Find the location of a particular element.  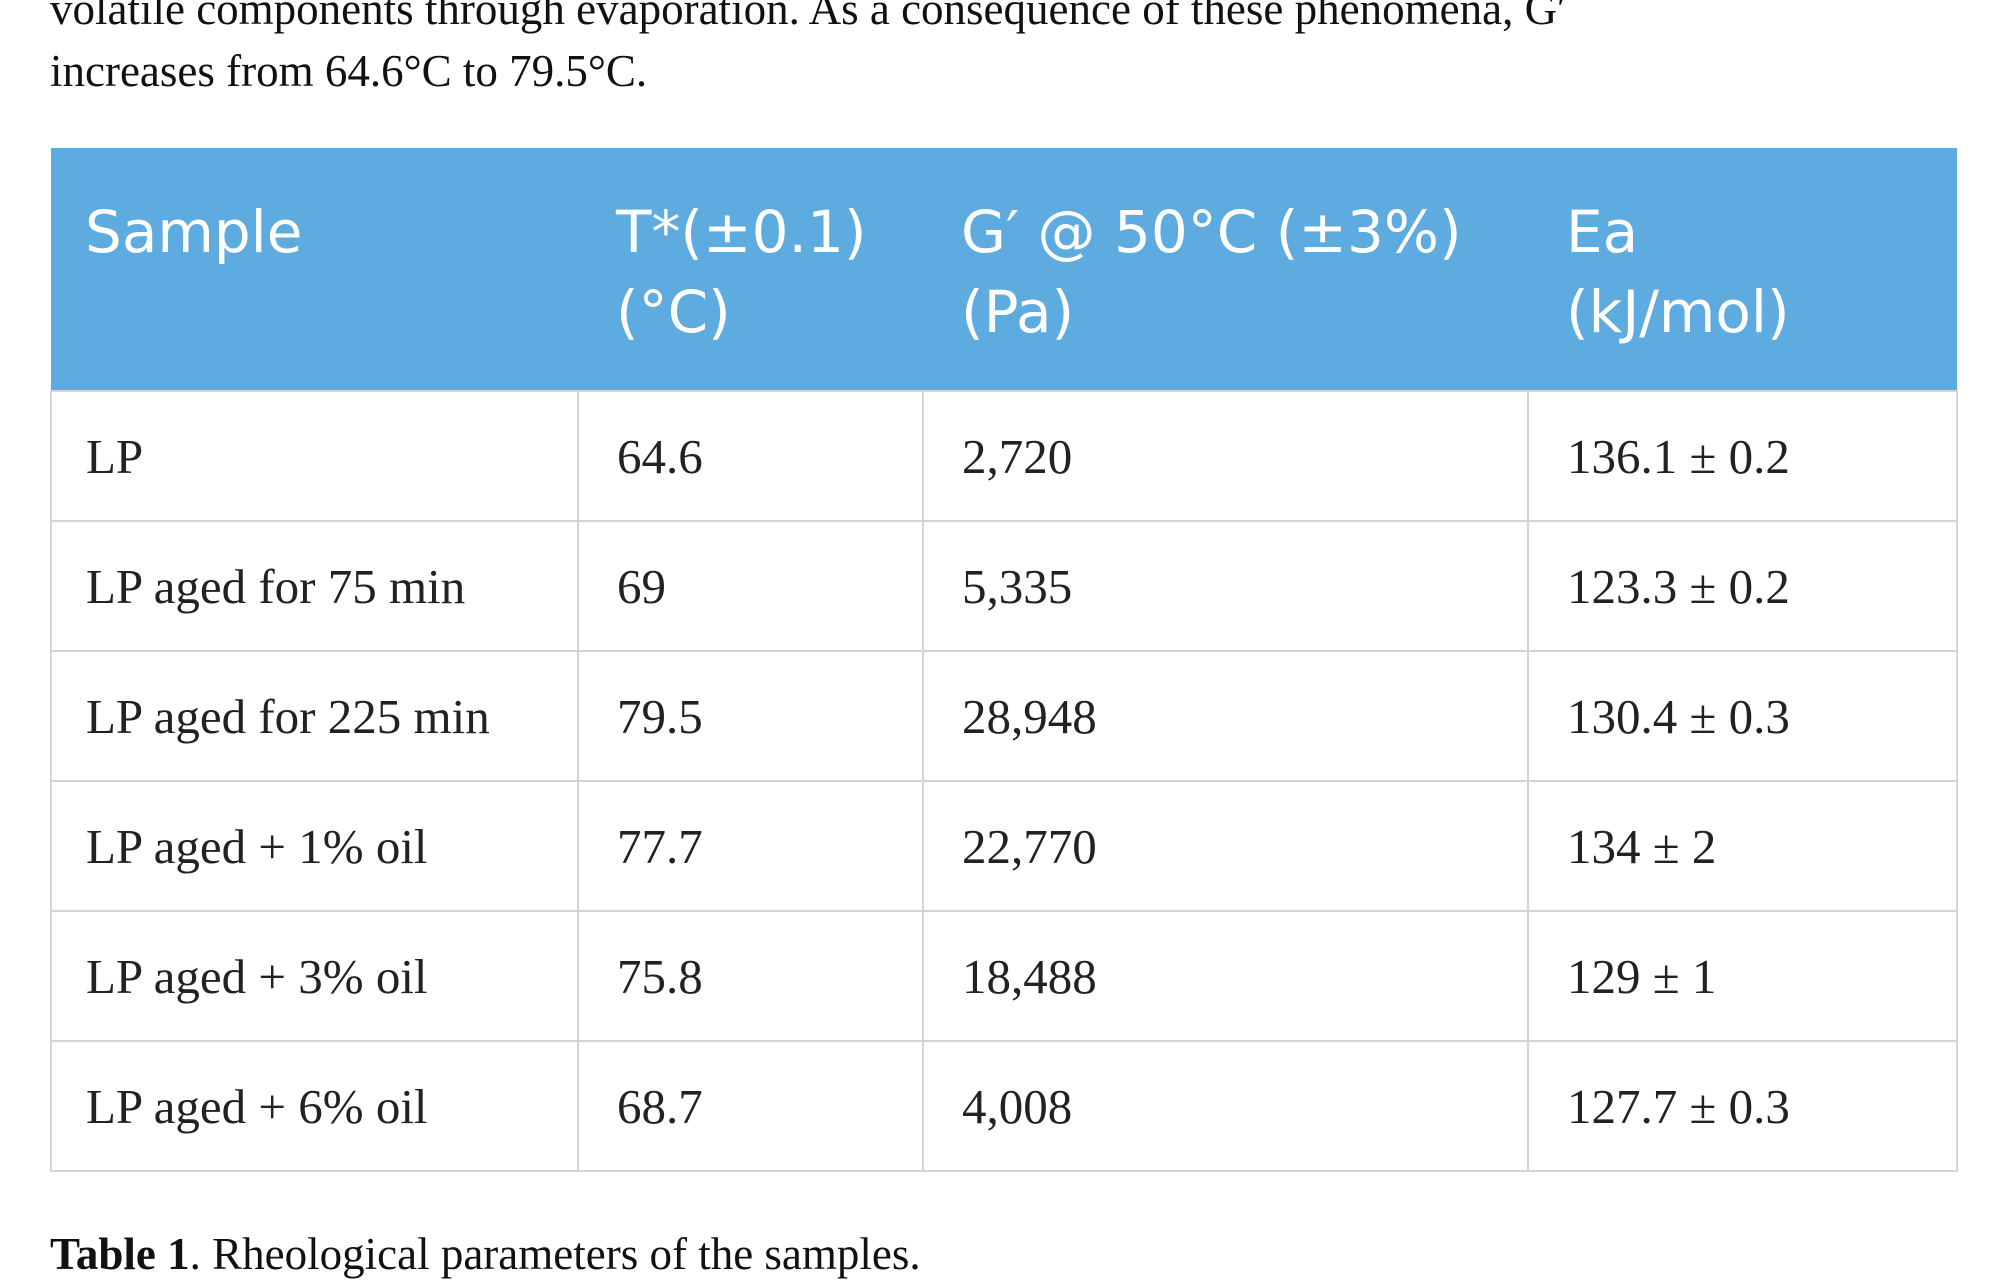

header-temperature: T*(±0.1) (°C) is located at coordinates (750, 269).